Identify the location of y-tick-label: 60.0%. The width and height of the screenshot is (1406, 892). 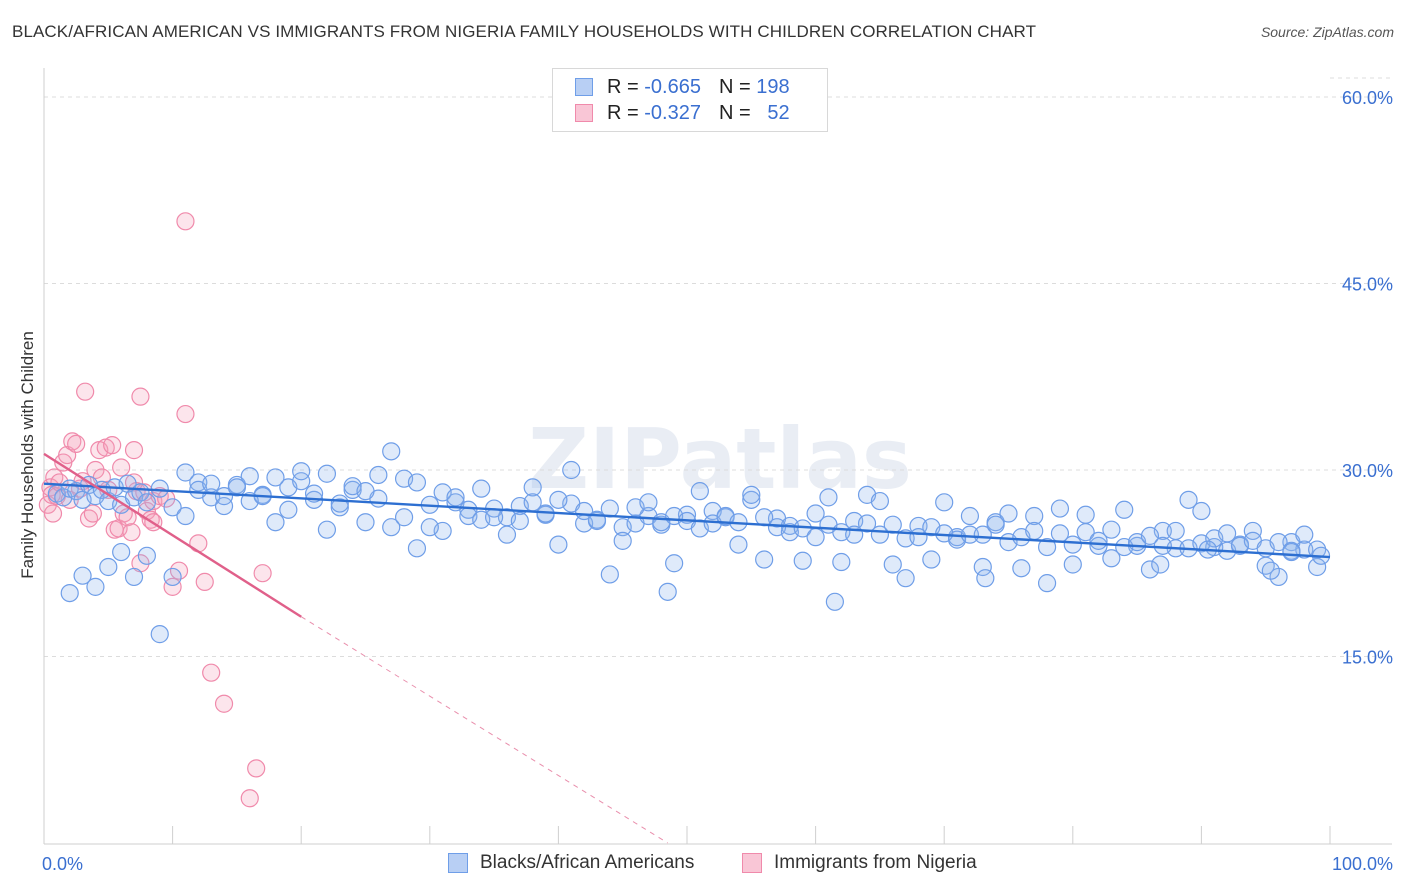
(1367, 98).